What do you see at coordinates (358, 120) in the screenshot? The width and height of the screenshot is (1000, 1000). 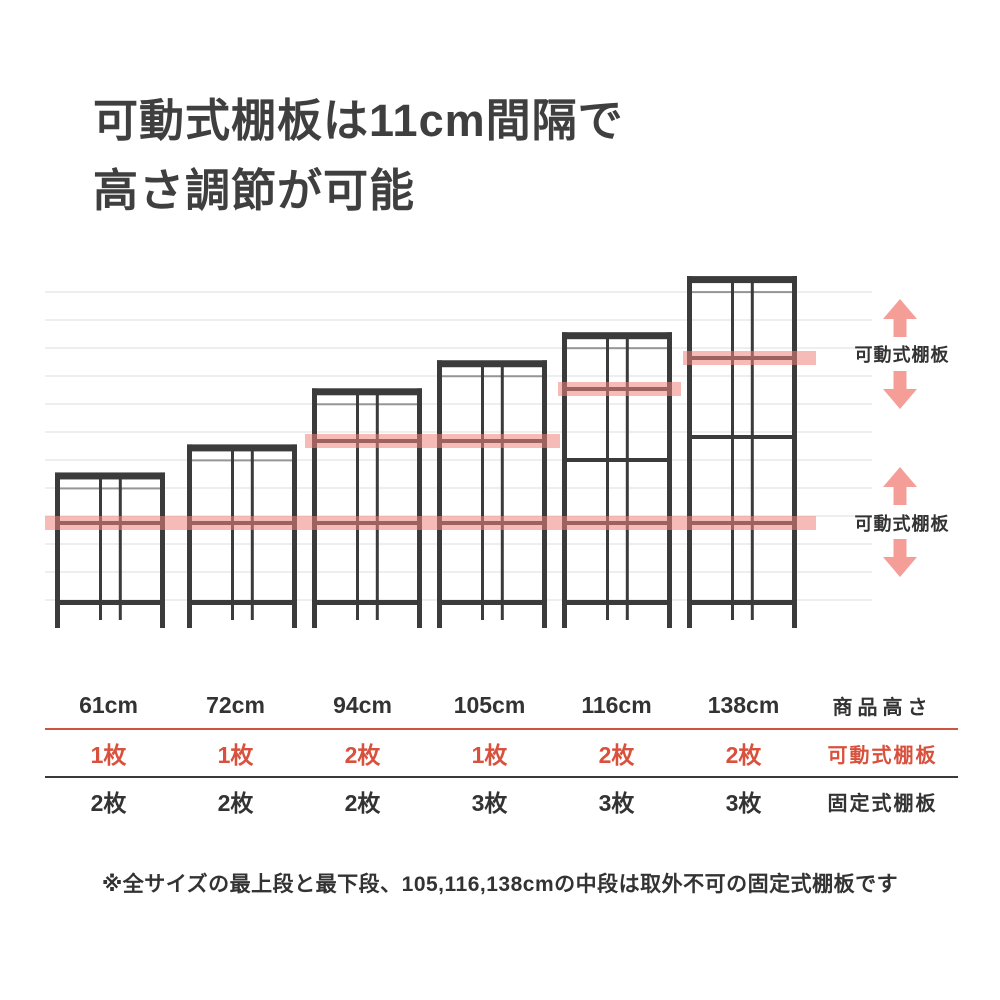 I see `title-line-1: 可動式棚板は11cm間隔で` at bounding box center [358, 120].